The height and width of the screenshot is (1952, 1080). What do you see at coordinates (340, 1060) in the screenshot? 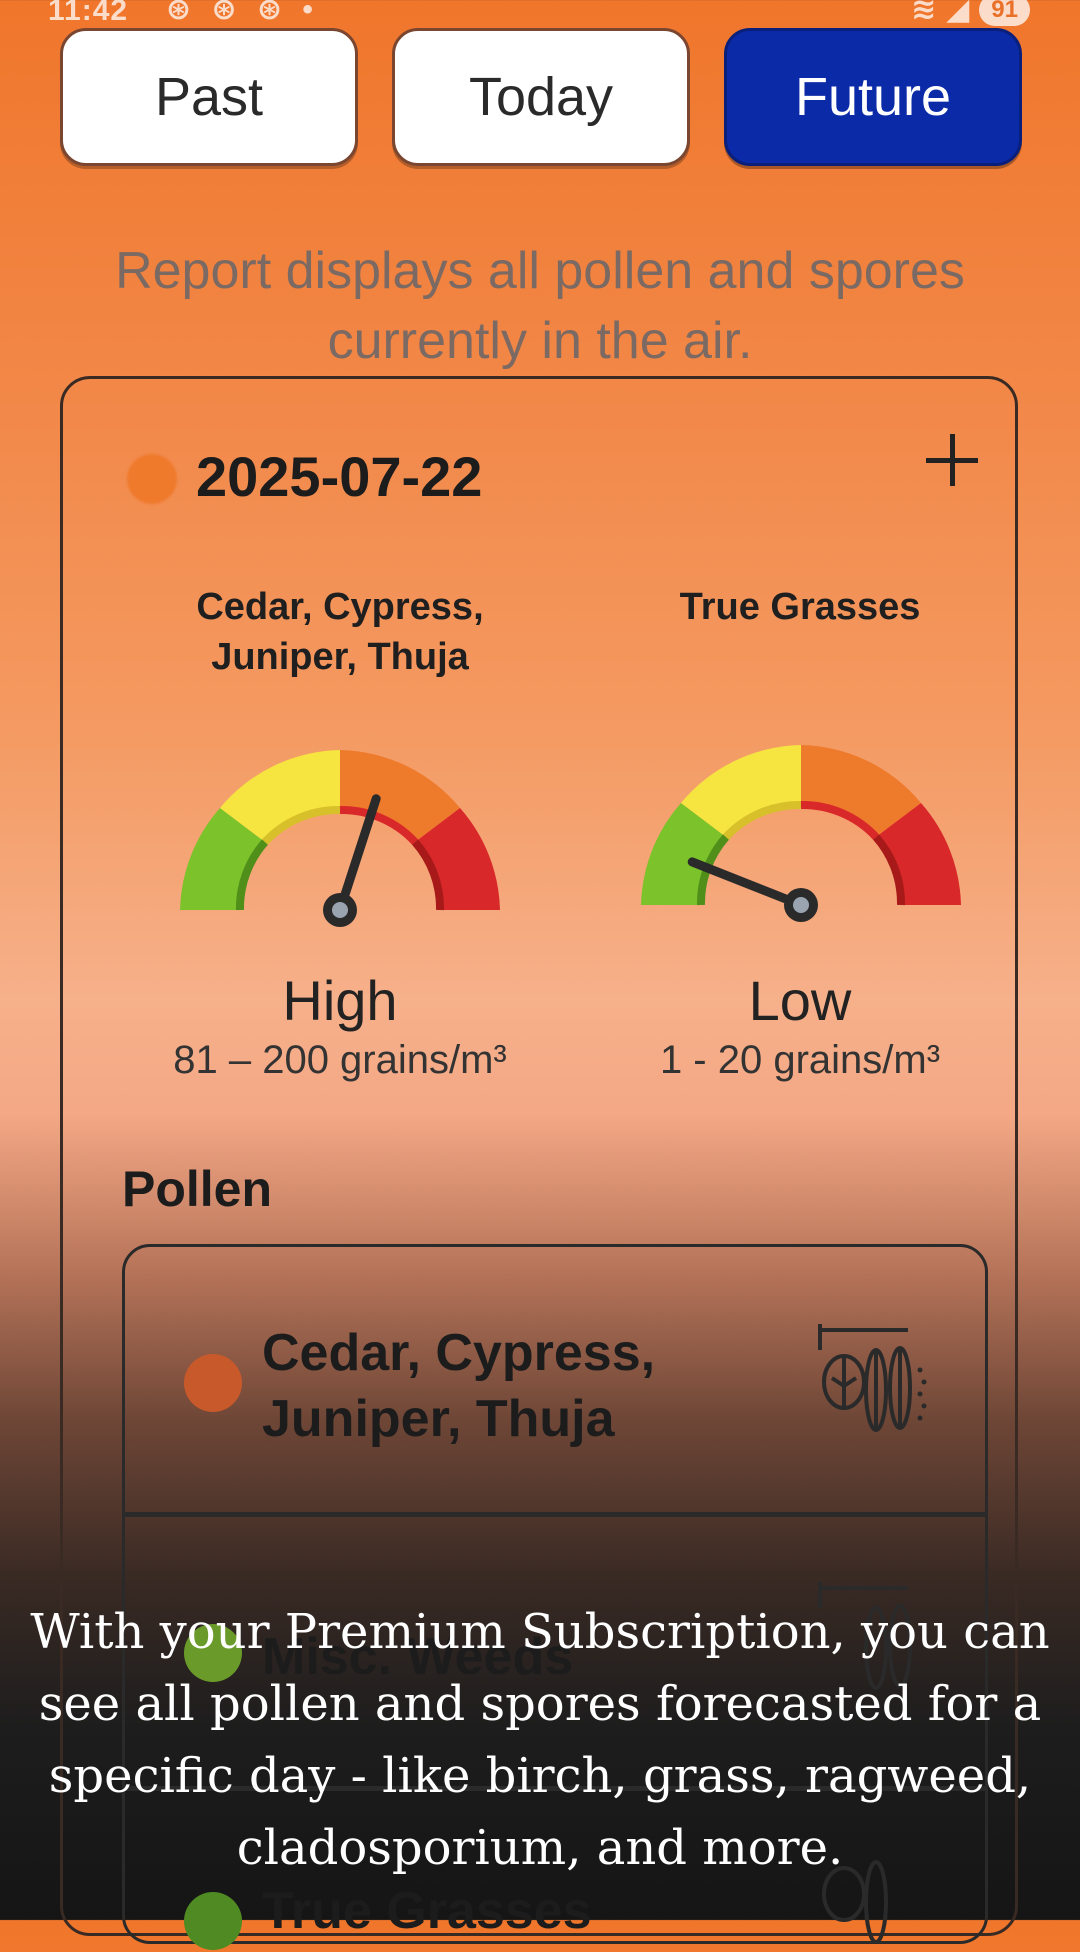
I see `gauge-range: 81 – 200 grains/m³` at bounding box center [340, 1060].